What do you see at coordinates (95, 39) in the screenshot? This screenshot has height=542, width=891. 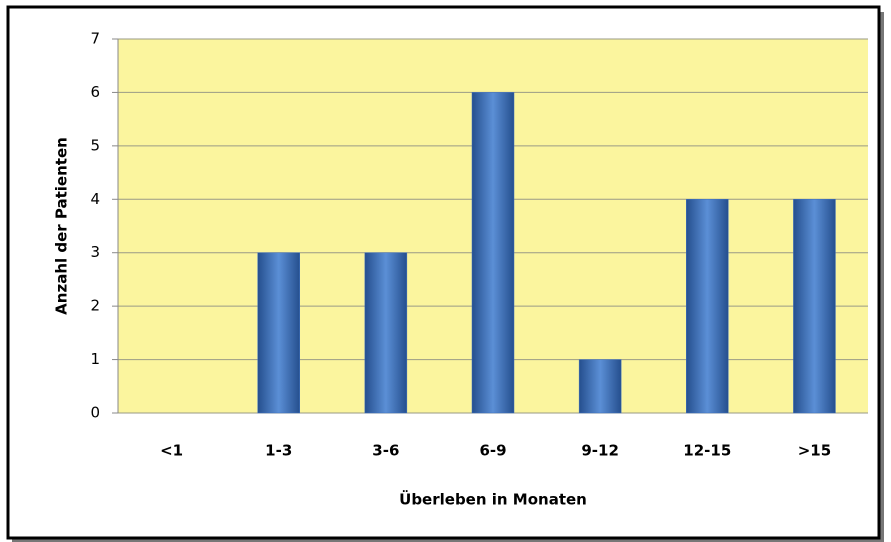 I see `y-tick-label: 7` at bounding box center [95, 39].